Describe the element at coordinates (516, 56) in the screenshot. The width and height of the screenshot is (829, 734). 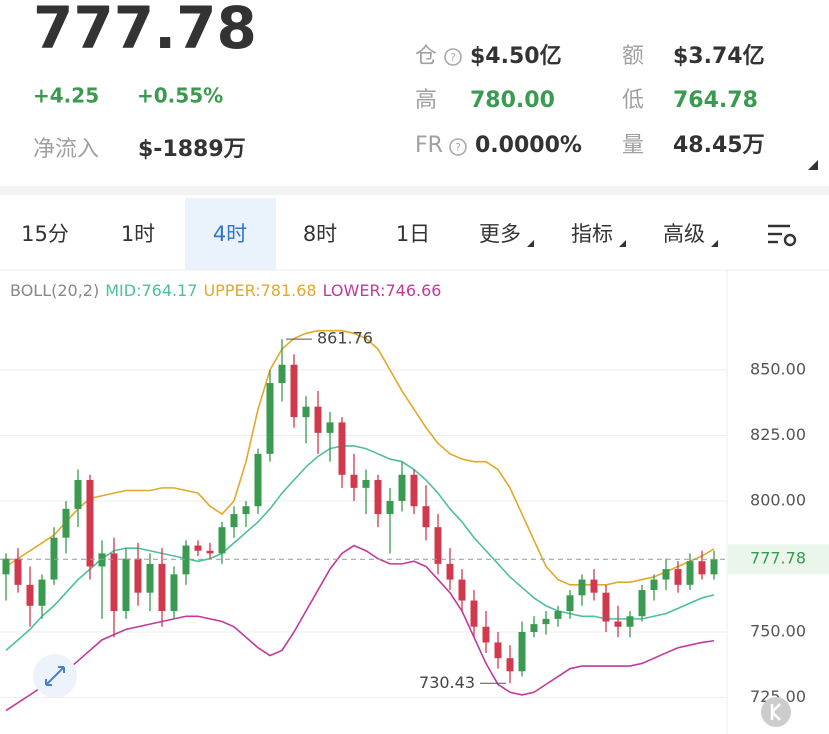
I see `stat-value: $4.50亿` at that location.